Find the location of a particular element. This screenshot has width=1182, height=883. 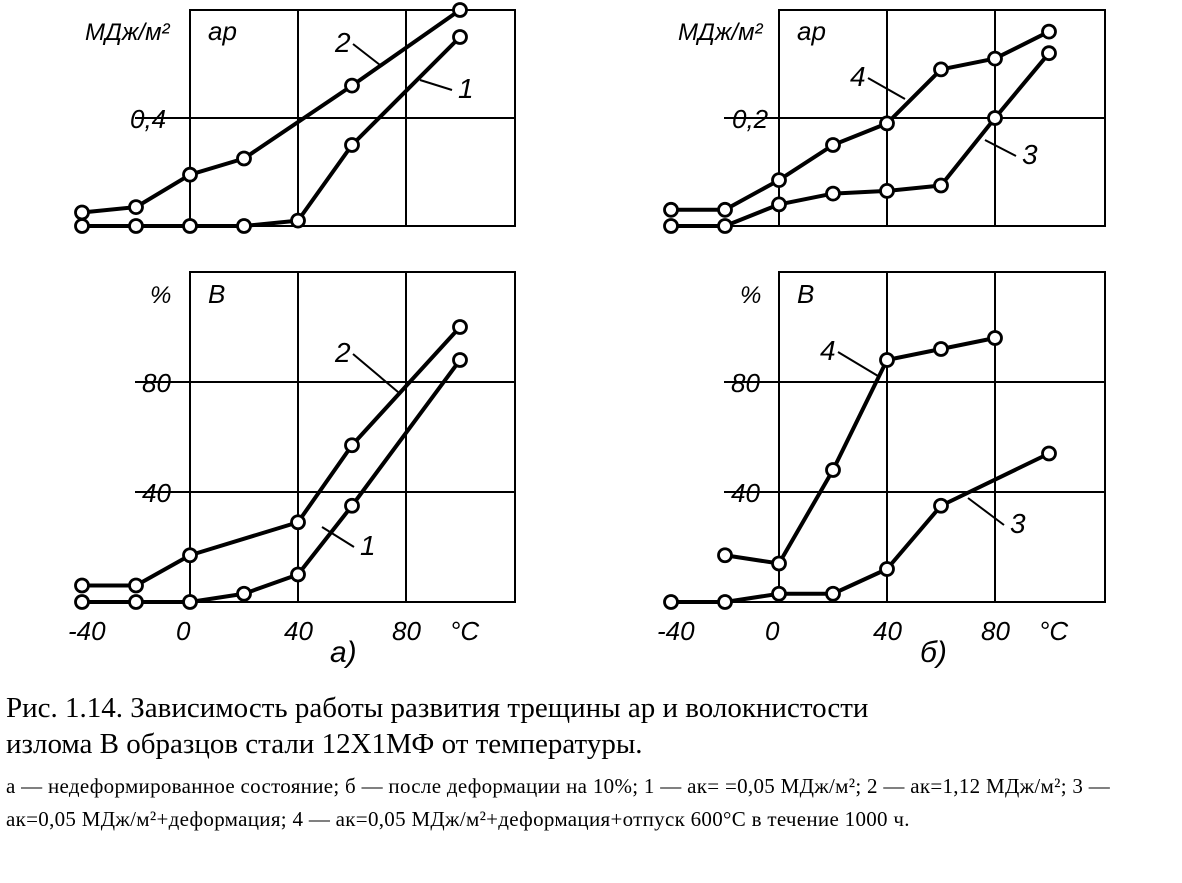

x-tick-label: 40 is located at coordinates (887, 631).